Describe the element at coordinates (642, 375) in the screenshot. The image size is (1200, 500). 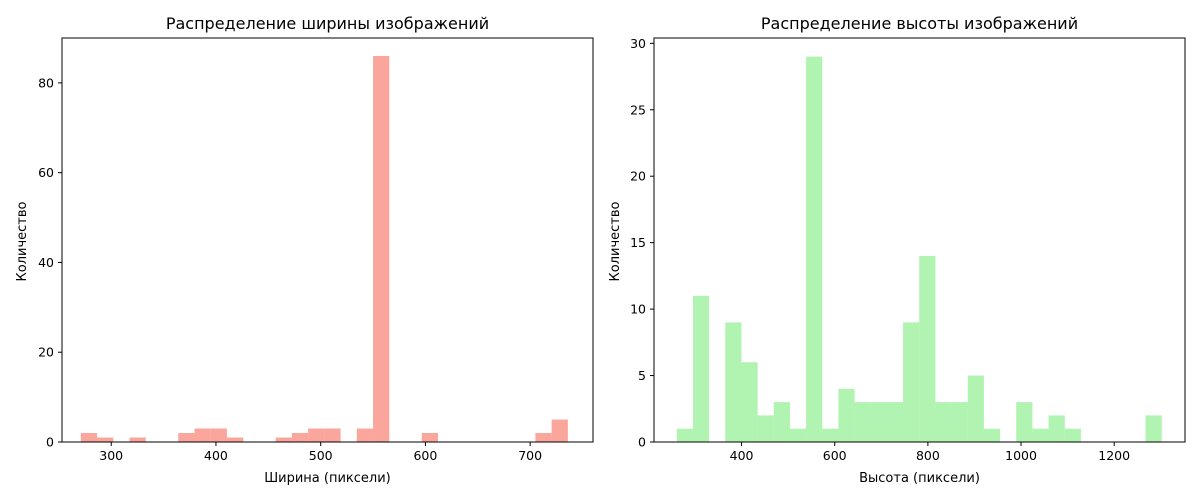
I see `y-tick-label: 5` at that location.